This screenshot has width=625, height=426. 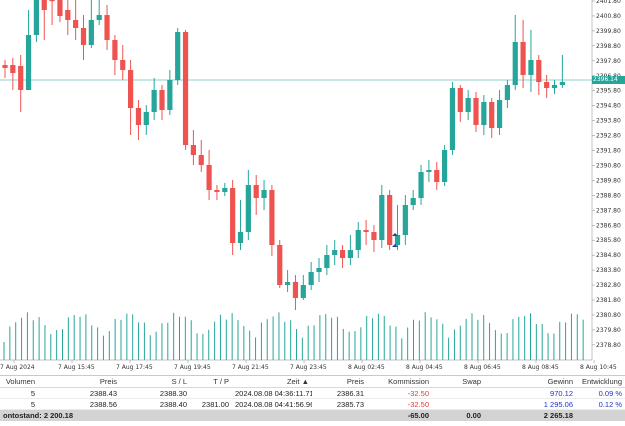 I want to click on cell-gewinn: 970.12, so click(x=530, y=393).